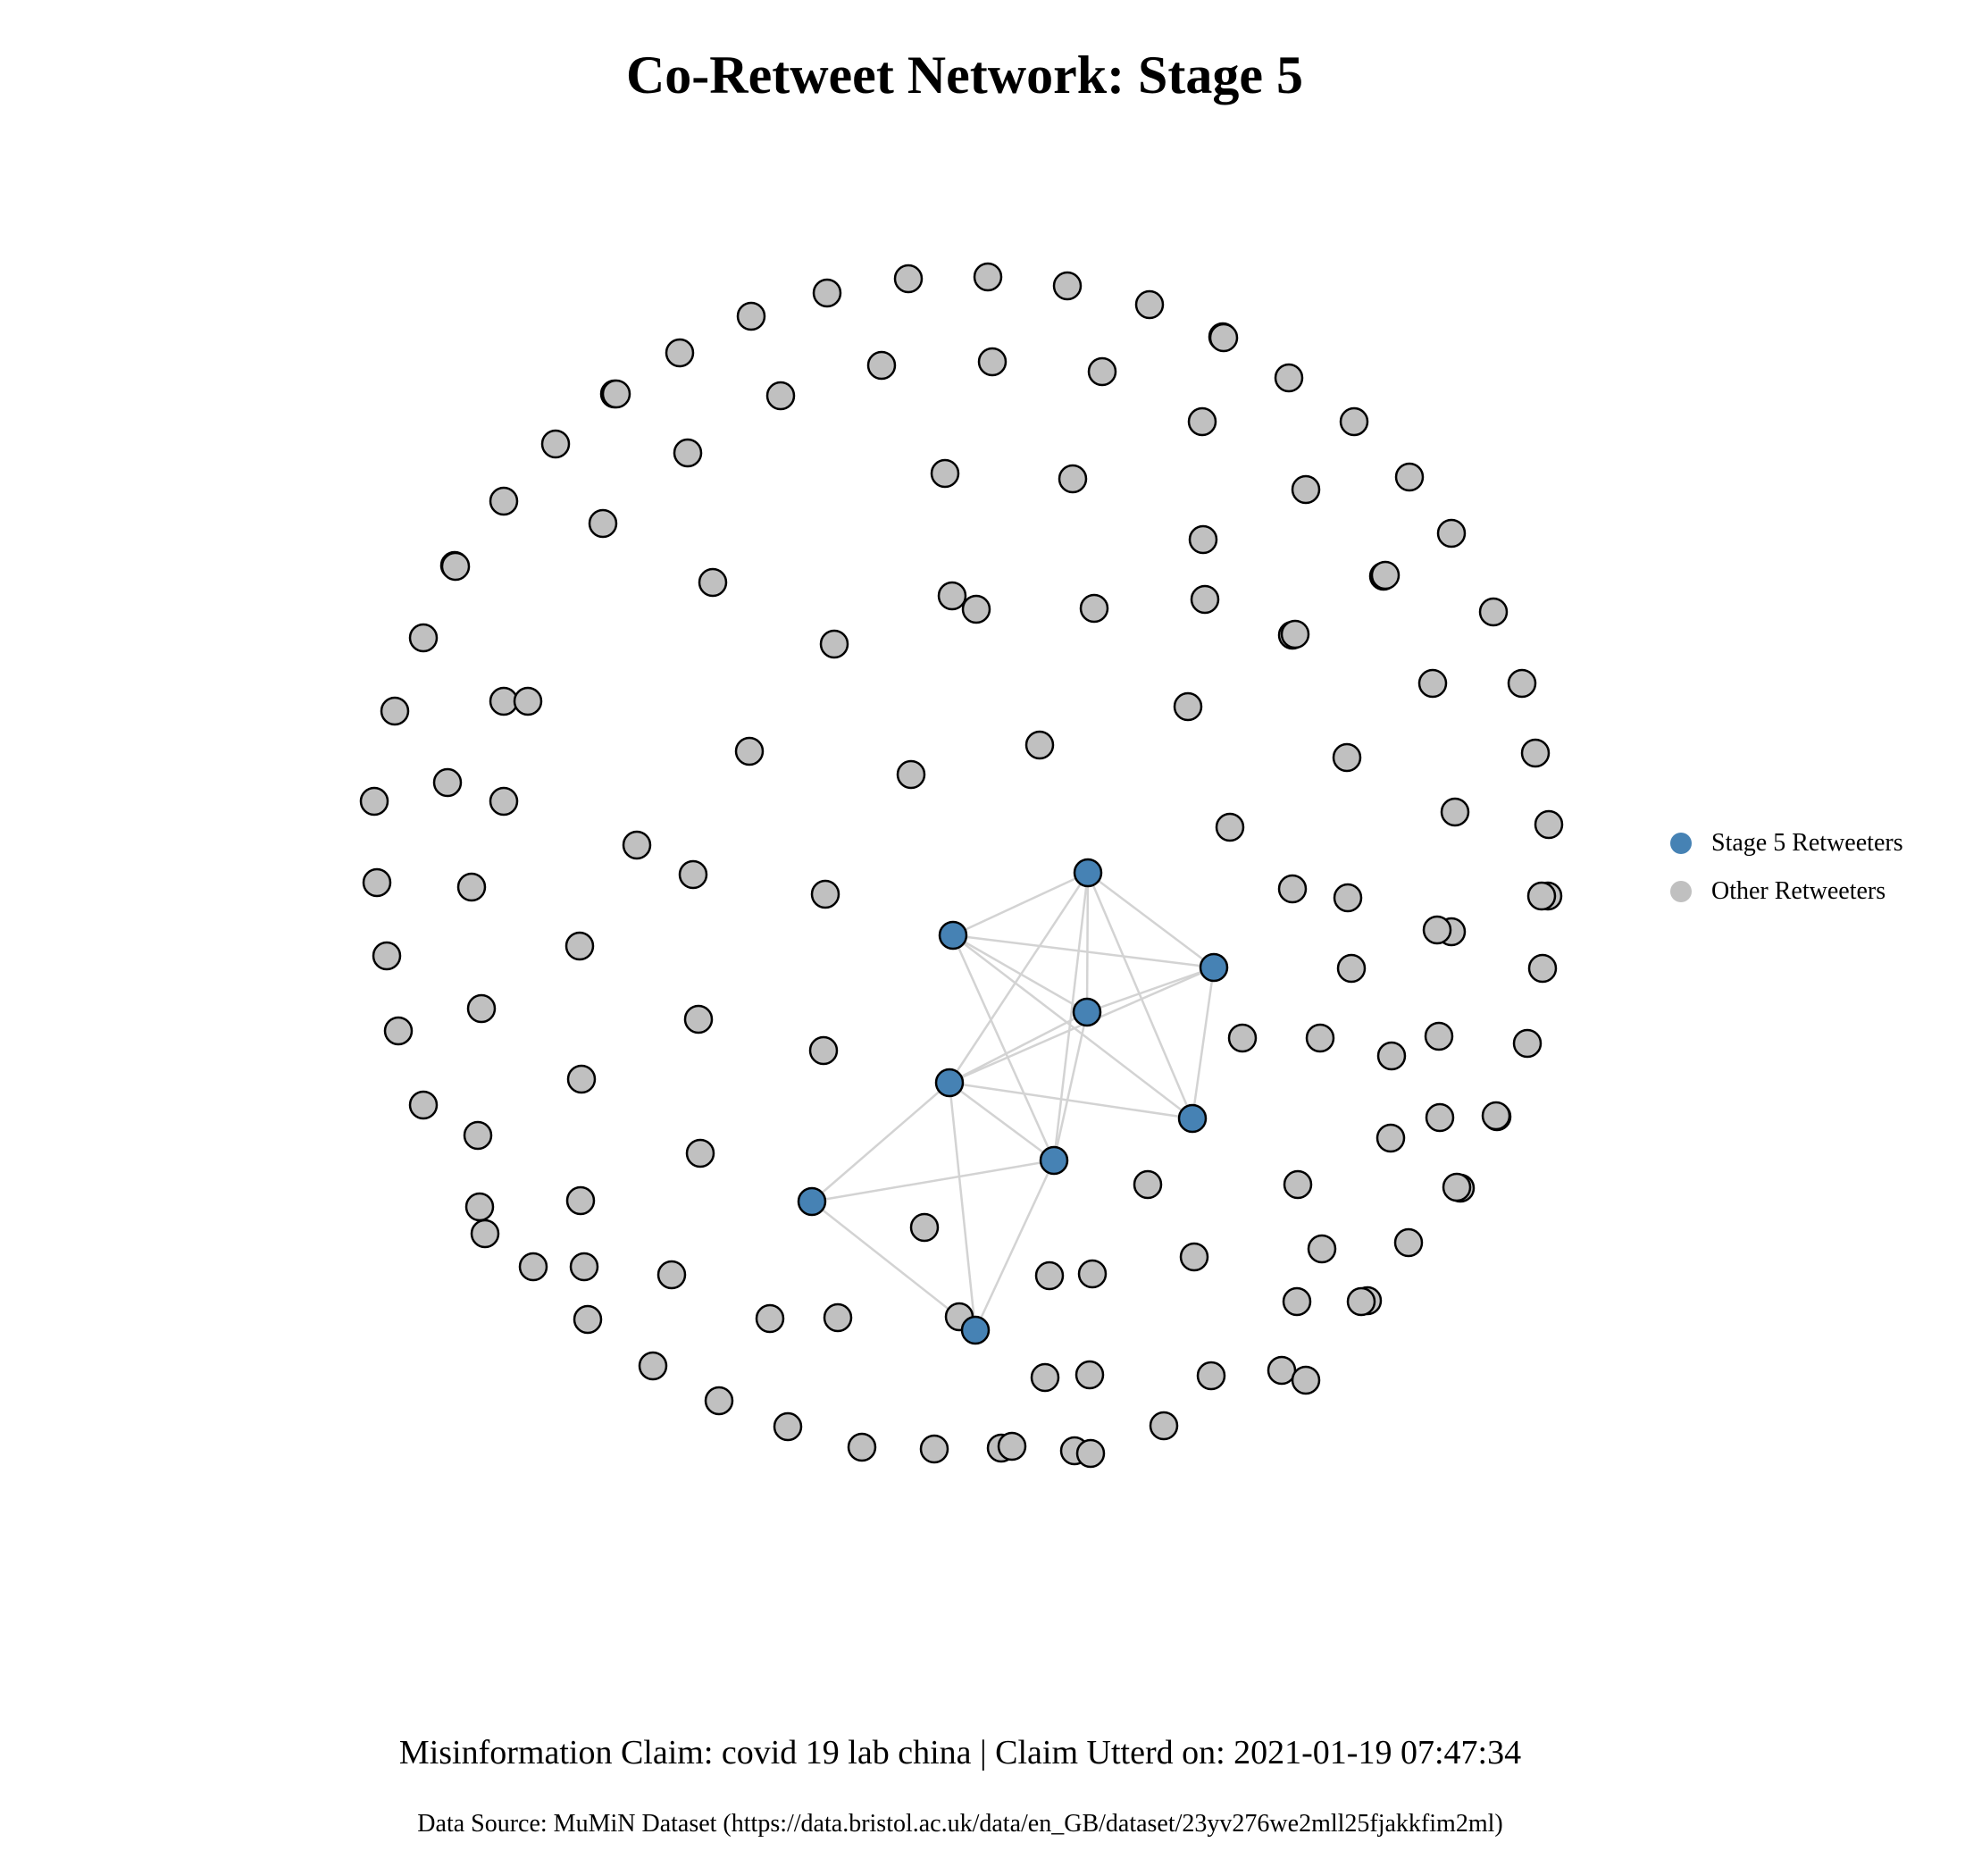 This screenshot has height=1876, width=1965. I want to click on legend-swatch-stage, so click(1681, 843).